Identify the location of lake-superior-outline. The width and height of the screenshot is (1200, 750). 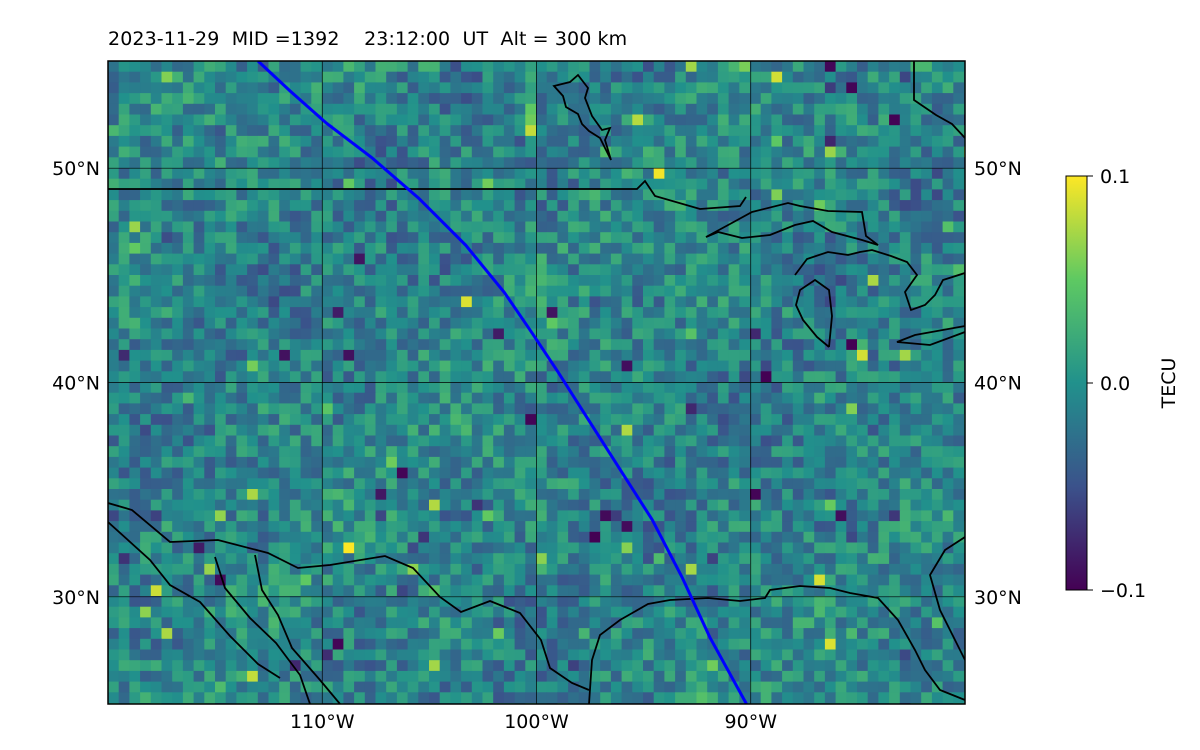
(792, 224).